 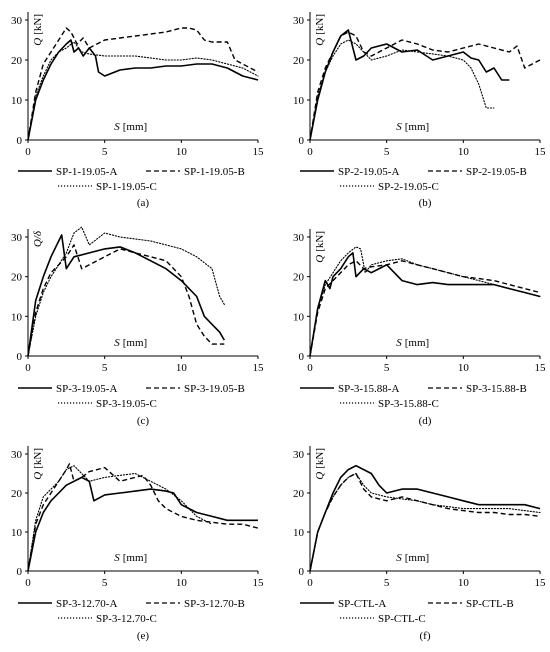 What do you see at coordinates (425, 636) in the screenshot?
I see `panel-caption: (f)` at bounding box center [425, 636].